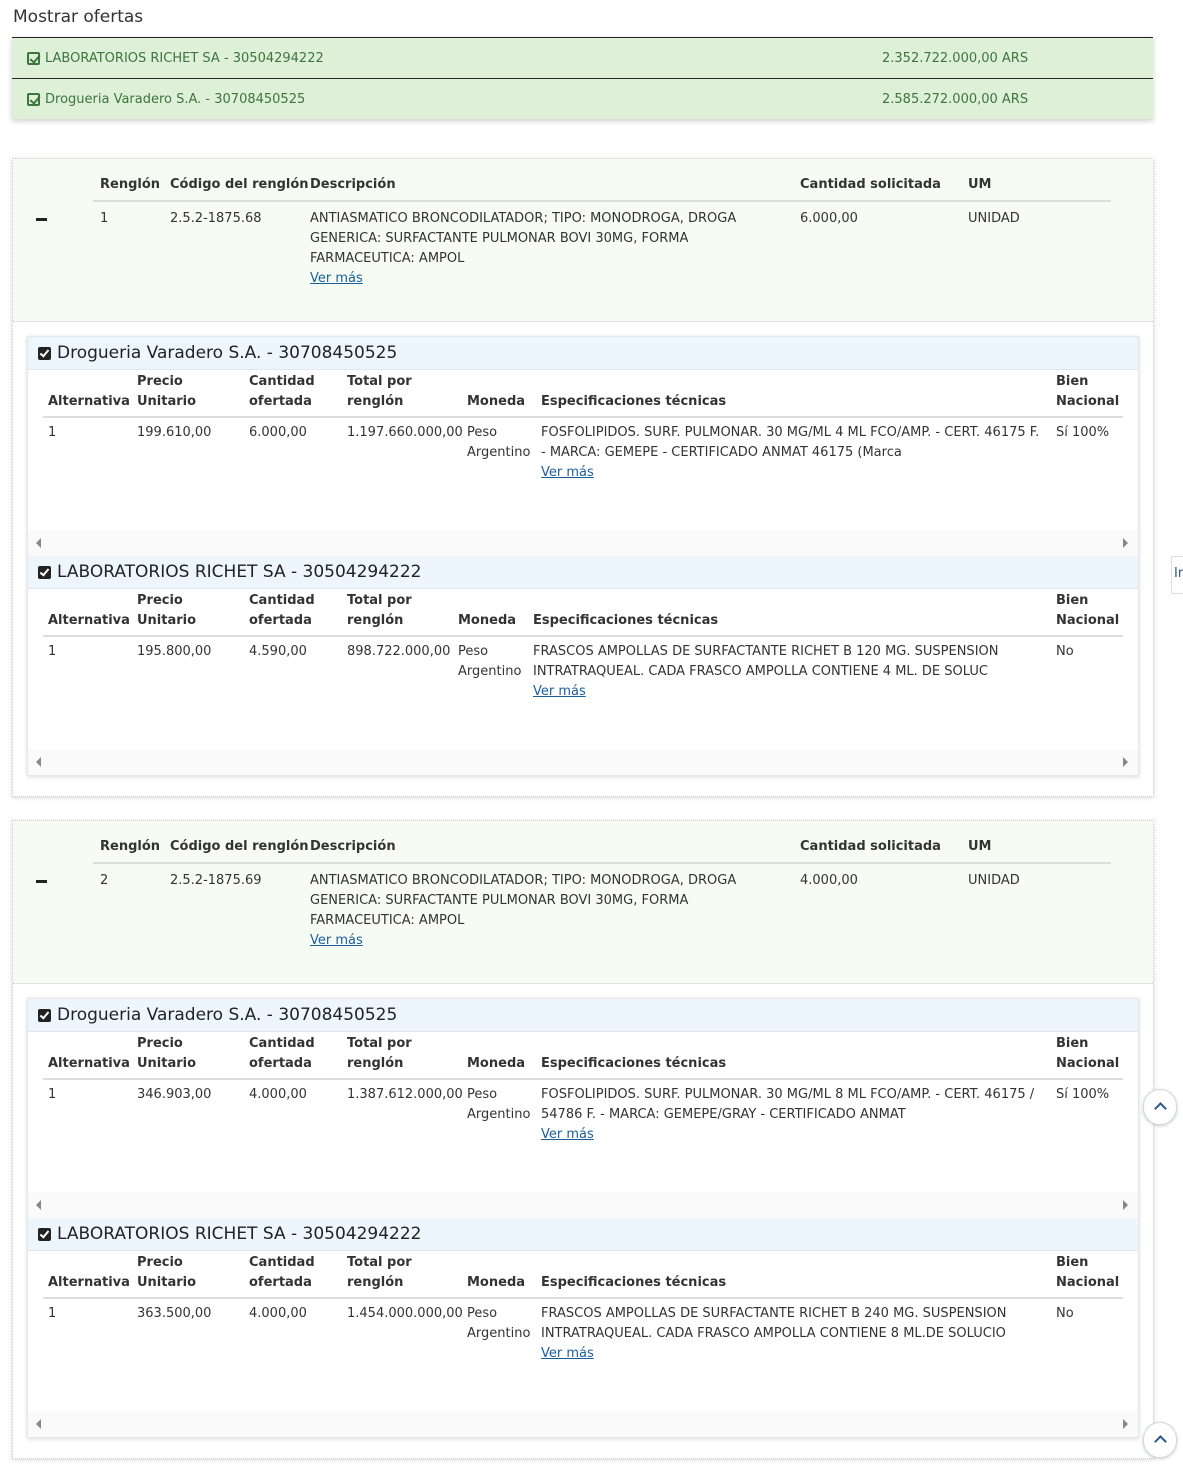  I want to click on item-quantity: 4.000,00, so click(829, 880).